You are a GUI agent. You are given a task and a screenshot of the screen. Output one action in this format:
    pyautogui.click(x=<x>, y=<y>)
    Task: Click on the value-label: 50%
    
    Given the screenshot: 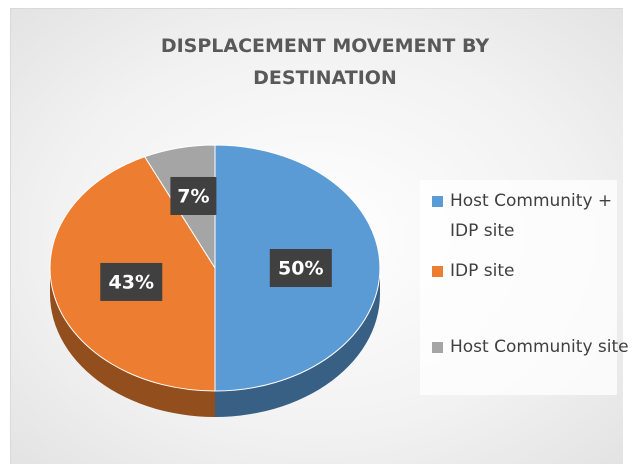 What is the action you would take?
    pyautogui.click(x=300, y=269)
    